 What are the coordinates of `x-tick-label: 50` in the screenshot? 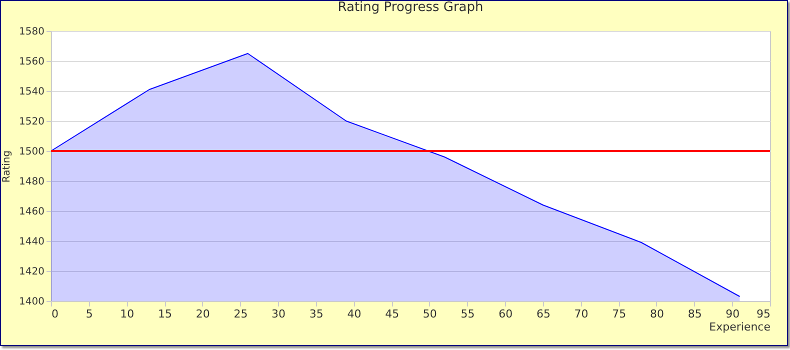 It's located at (429, 314).